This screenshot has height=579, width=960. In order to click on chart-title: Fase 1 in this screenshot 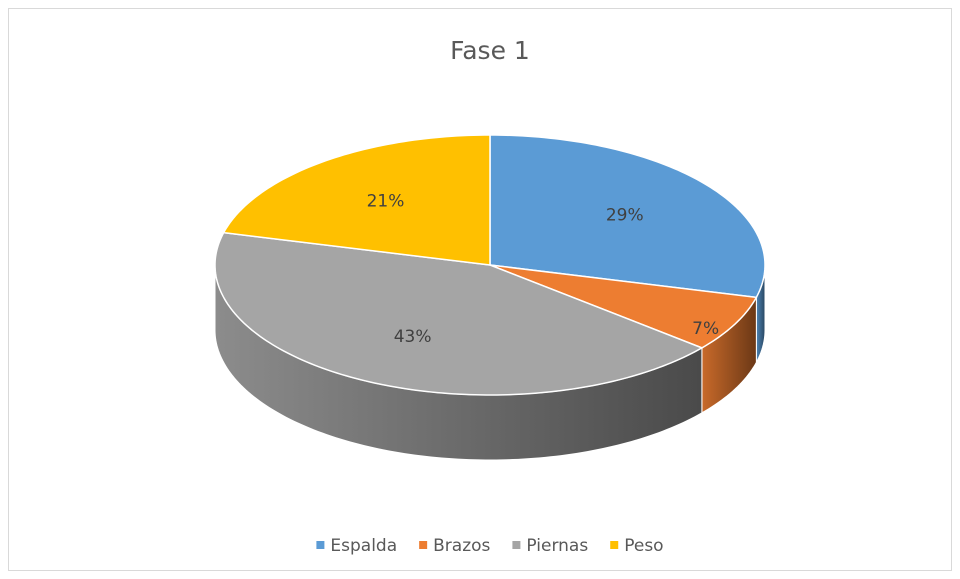, I will do `click(490, 50)`.